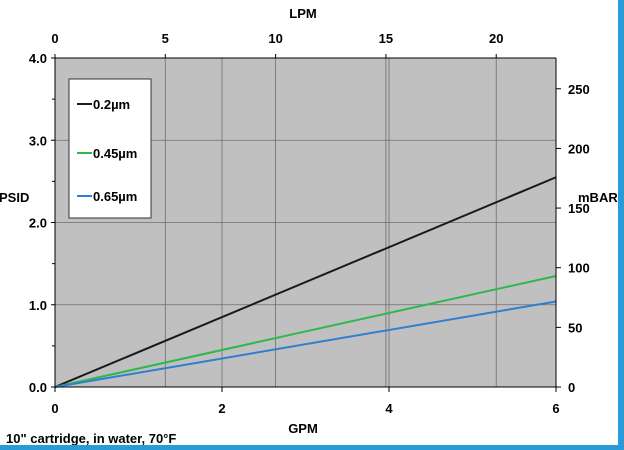 Image resolution: width=624 pixels, height=450 pixels. I want to click on x-tick-label: 0, so click(54, 408).